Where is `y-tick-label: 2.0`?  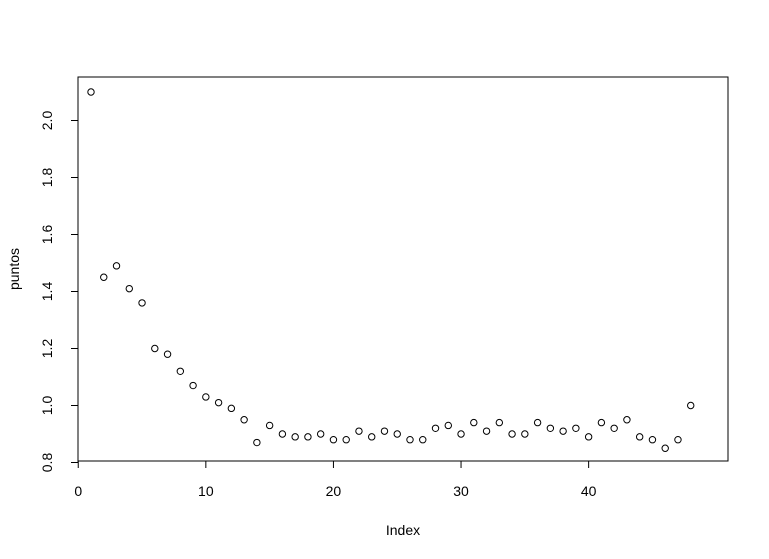
y-tick-label: 2.0 is located at coordinates (47, 121).